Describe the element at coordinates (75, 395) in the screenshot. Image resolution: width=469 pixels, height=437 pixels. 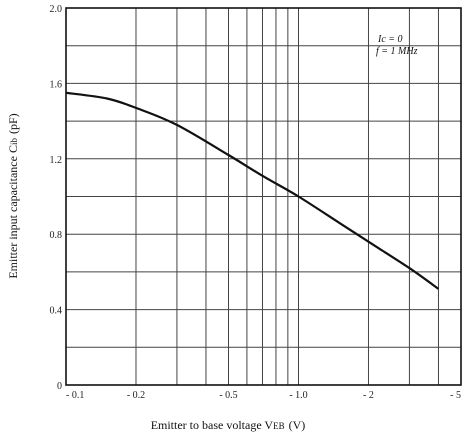
I see `x-tick-label: - 0.1` at that location.